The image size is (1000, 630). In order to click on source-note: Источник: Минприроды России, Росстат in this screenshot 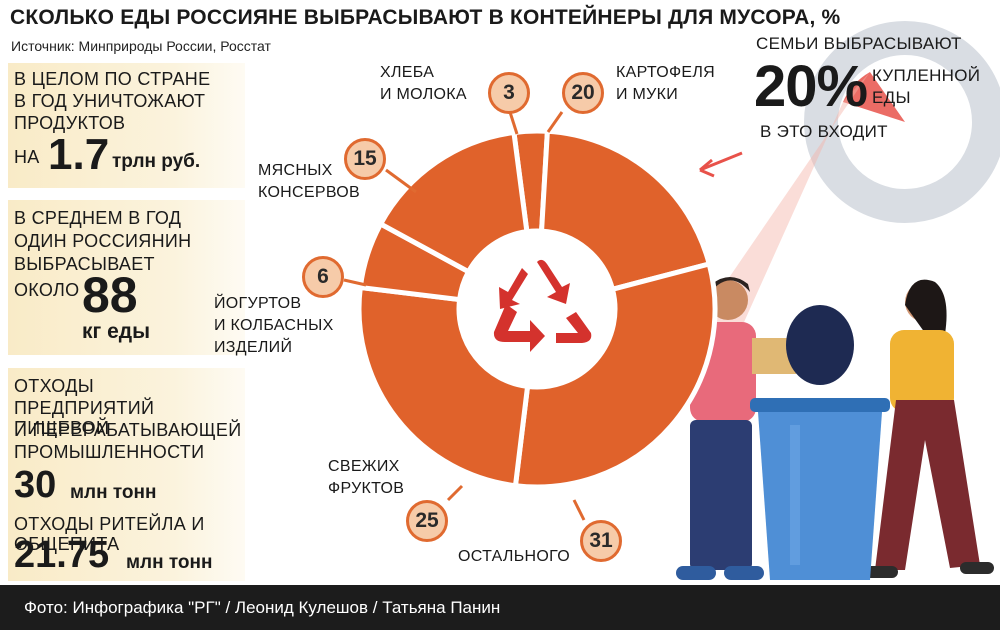, I will do `click(141, 46)`.